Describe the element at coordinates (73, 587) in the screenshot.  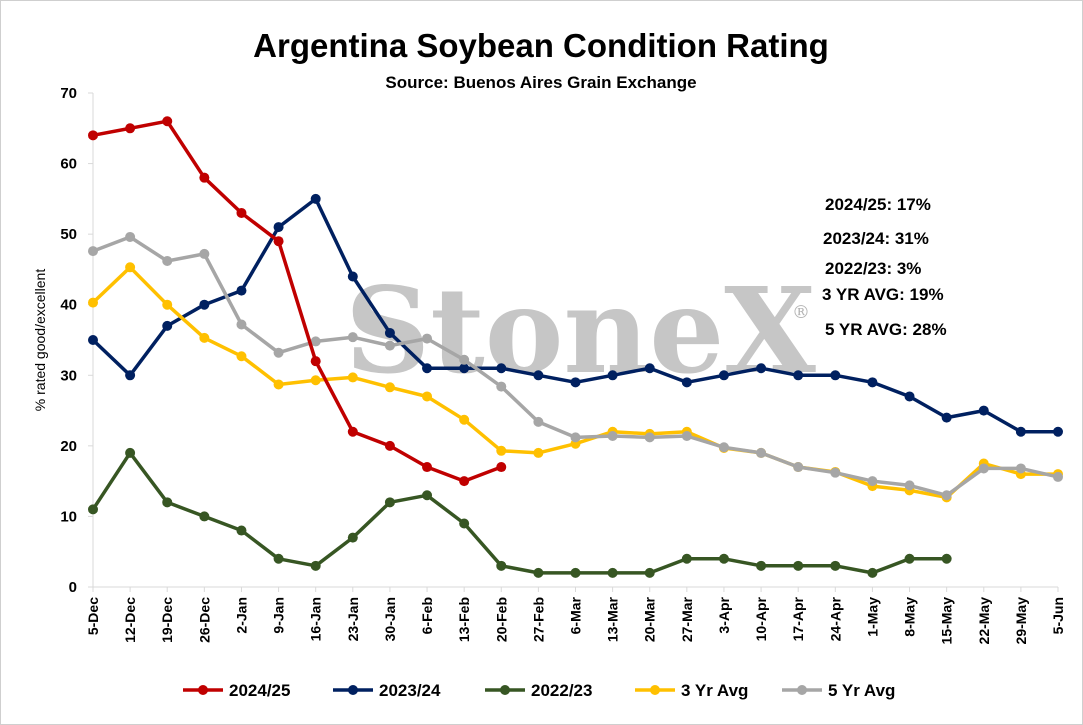
I see `y-tick-label: 0` at that location.